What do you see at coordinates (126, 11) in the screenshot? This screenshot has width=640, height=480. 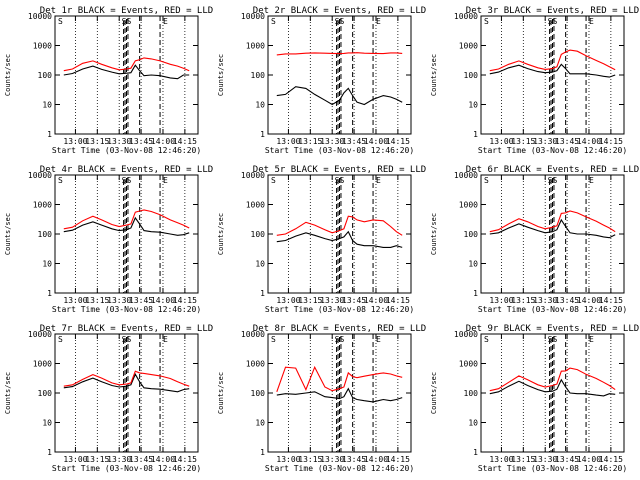 I see `chart-title: Det 1r BLACK = Events, RED = LLD` at bounding box center [126, 11].